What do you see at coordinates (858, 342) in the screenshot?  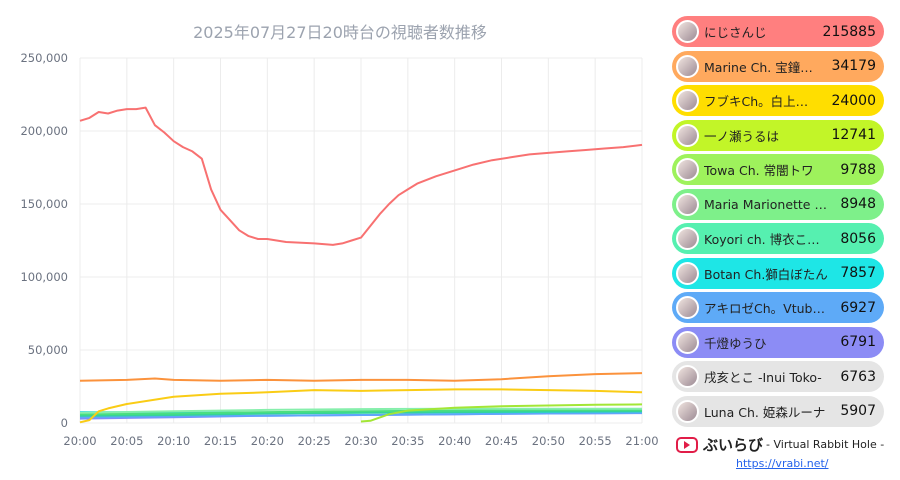 I see `ranking-value: 6791` at bounding box center [858, 342].